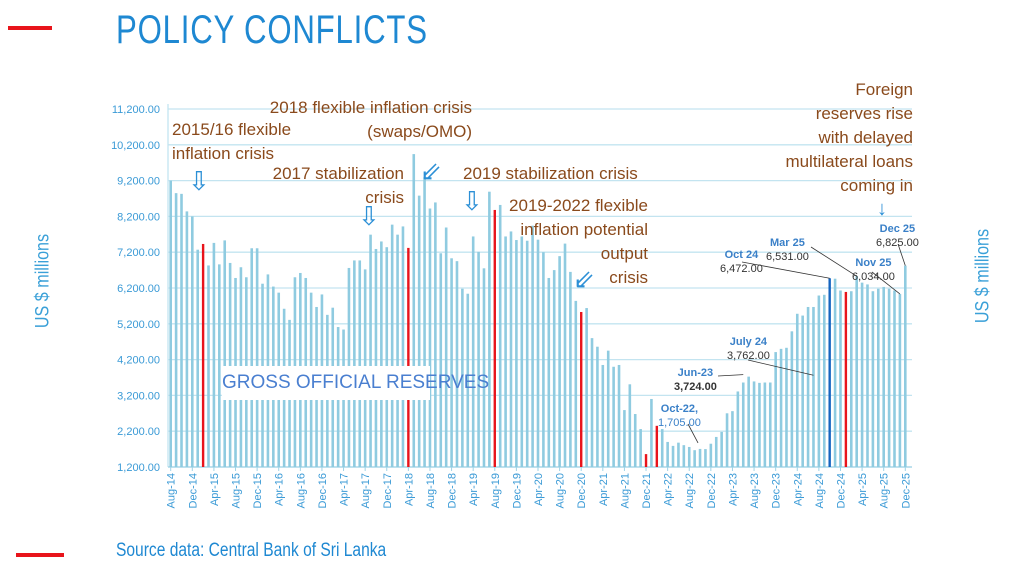 The height and width of the screenshot is (577, 1024). Describe the element at coordinates (345, 489) in the screenshot. I see `x-tick-label: Apr-17` at that location.